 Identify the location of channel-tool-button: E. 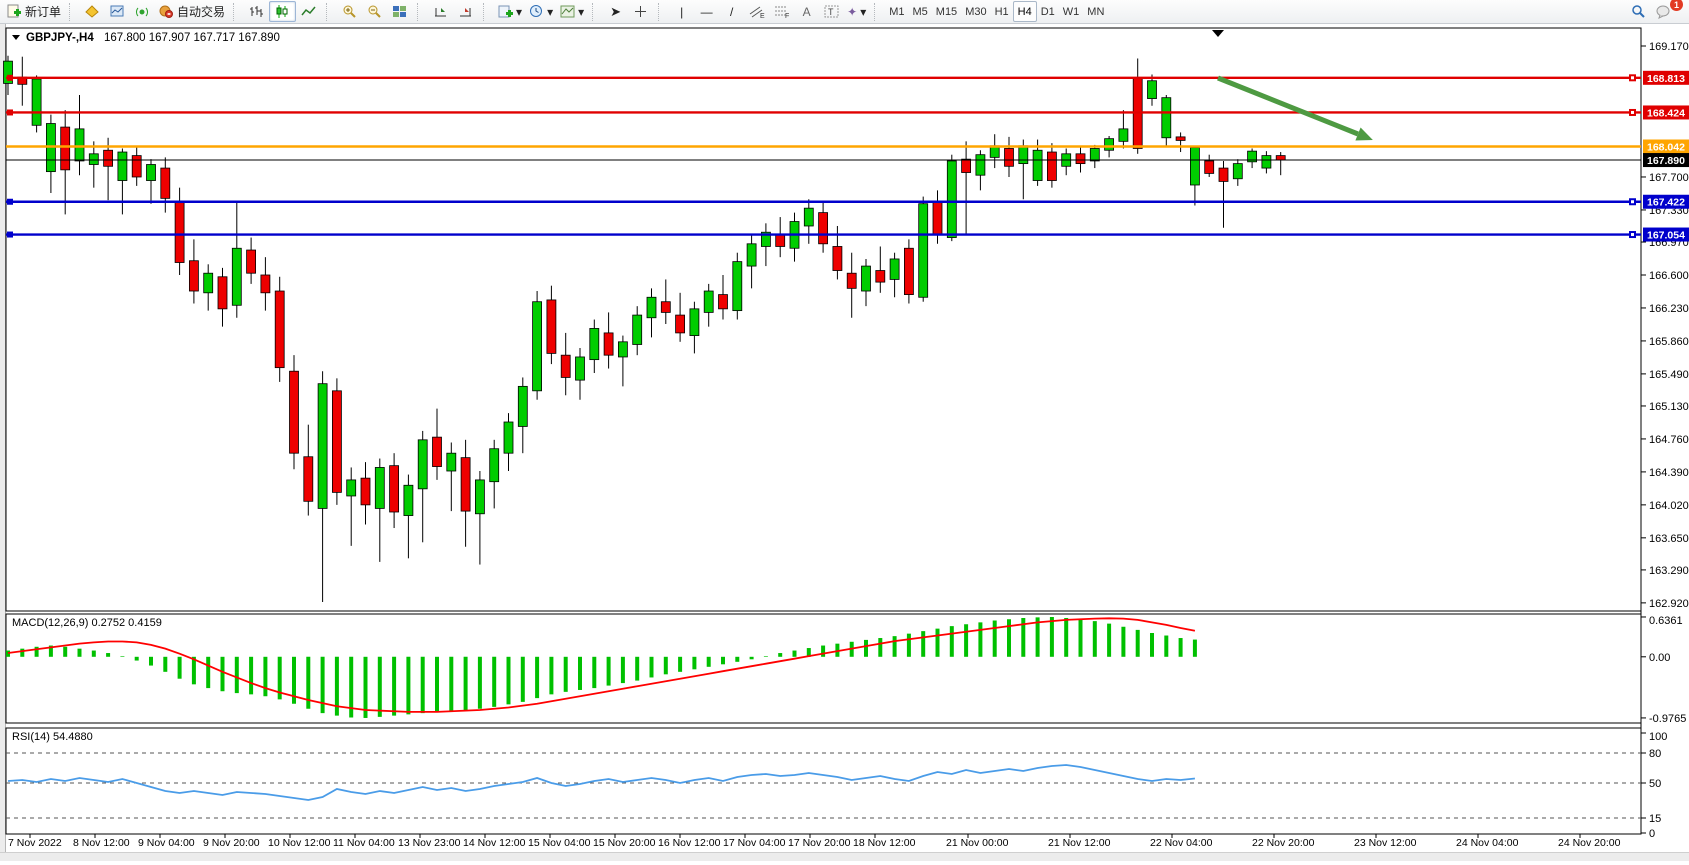
(756, 11).